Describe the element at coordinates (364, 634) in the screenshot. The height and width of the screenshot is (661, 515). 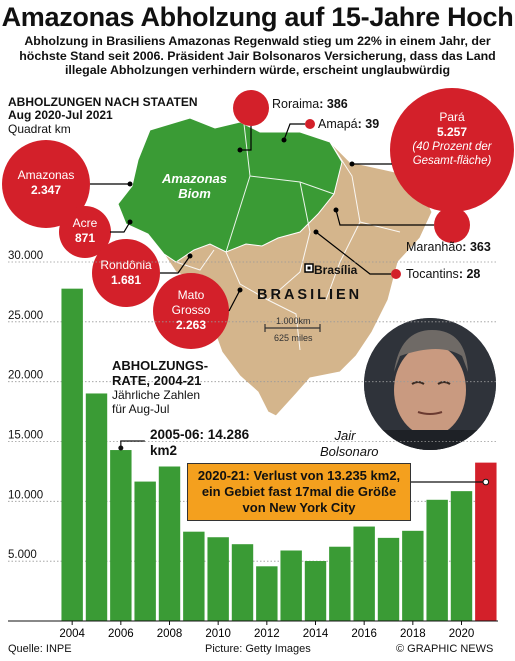
I see `x-tick-label: 2016` at that location.